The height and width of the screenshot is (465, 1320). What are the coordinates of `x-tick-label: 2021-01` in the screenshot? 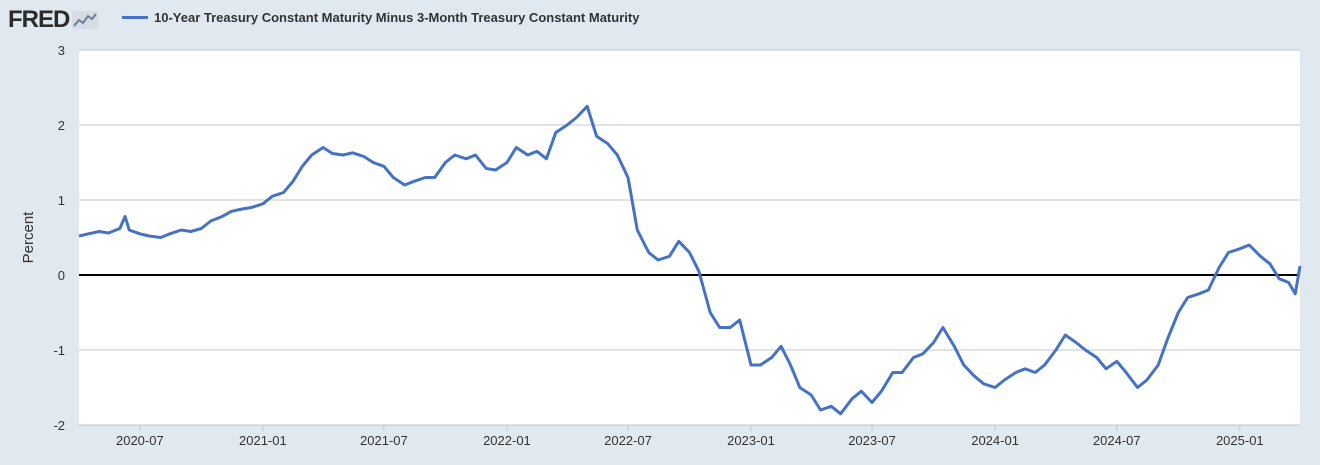 It's located at (263, 440).